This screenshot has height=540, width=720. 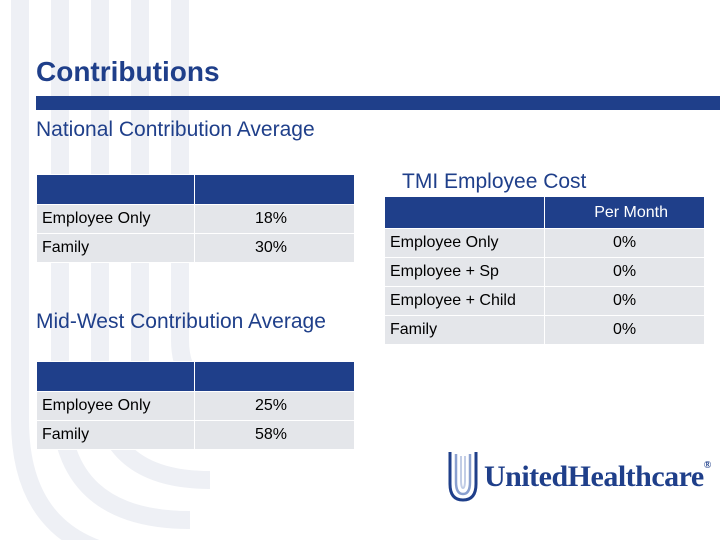 I want to click on table-row: Employee + Sp 0%, so click(x=544, y=272).